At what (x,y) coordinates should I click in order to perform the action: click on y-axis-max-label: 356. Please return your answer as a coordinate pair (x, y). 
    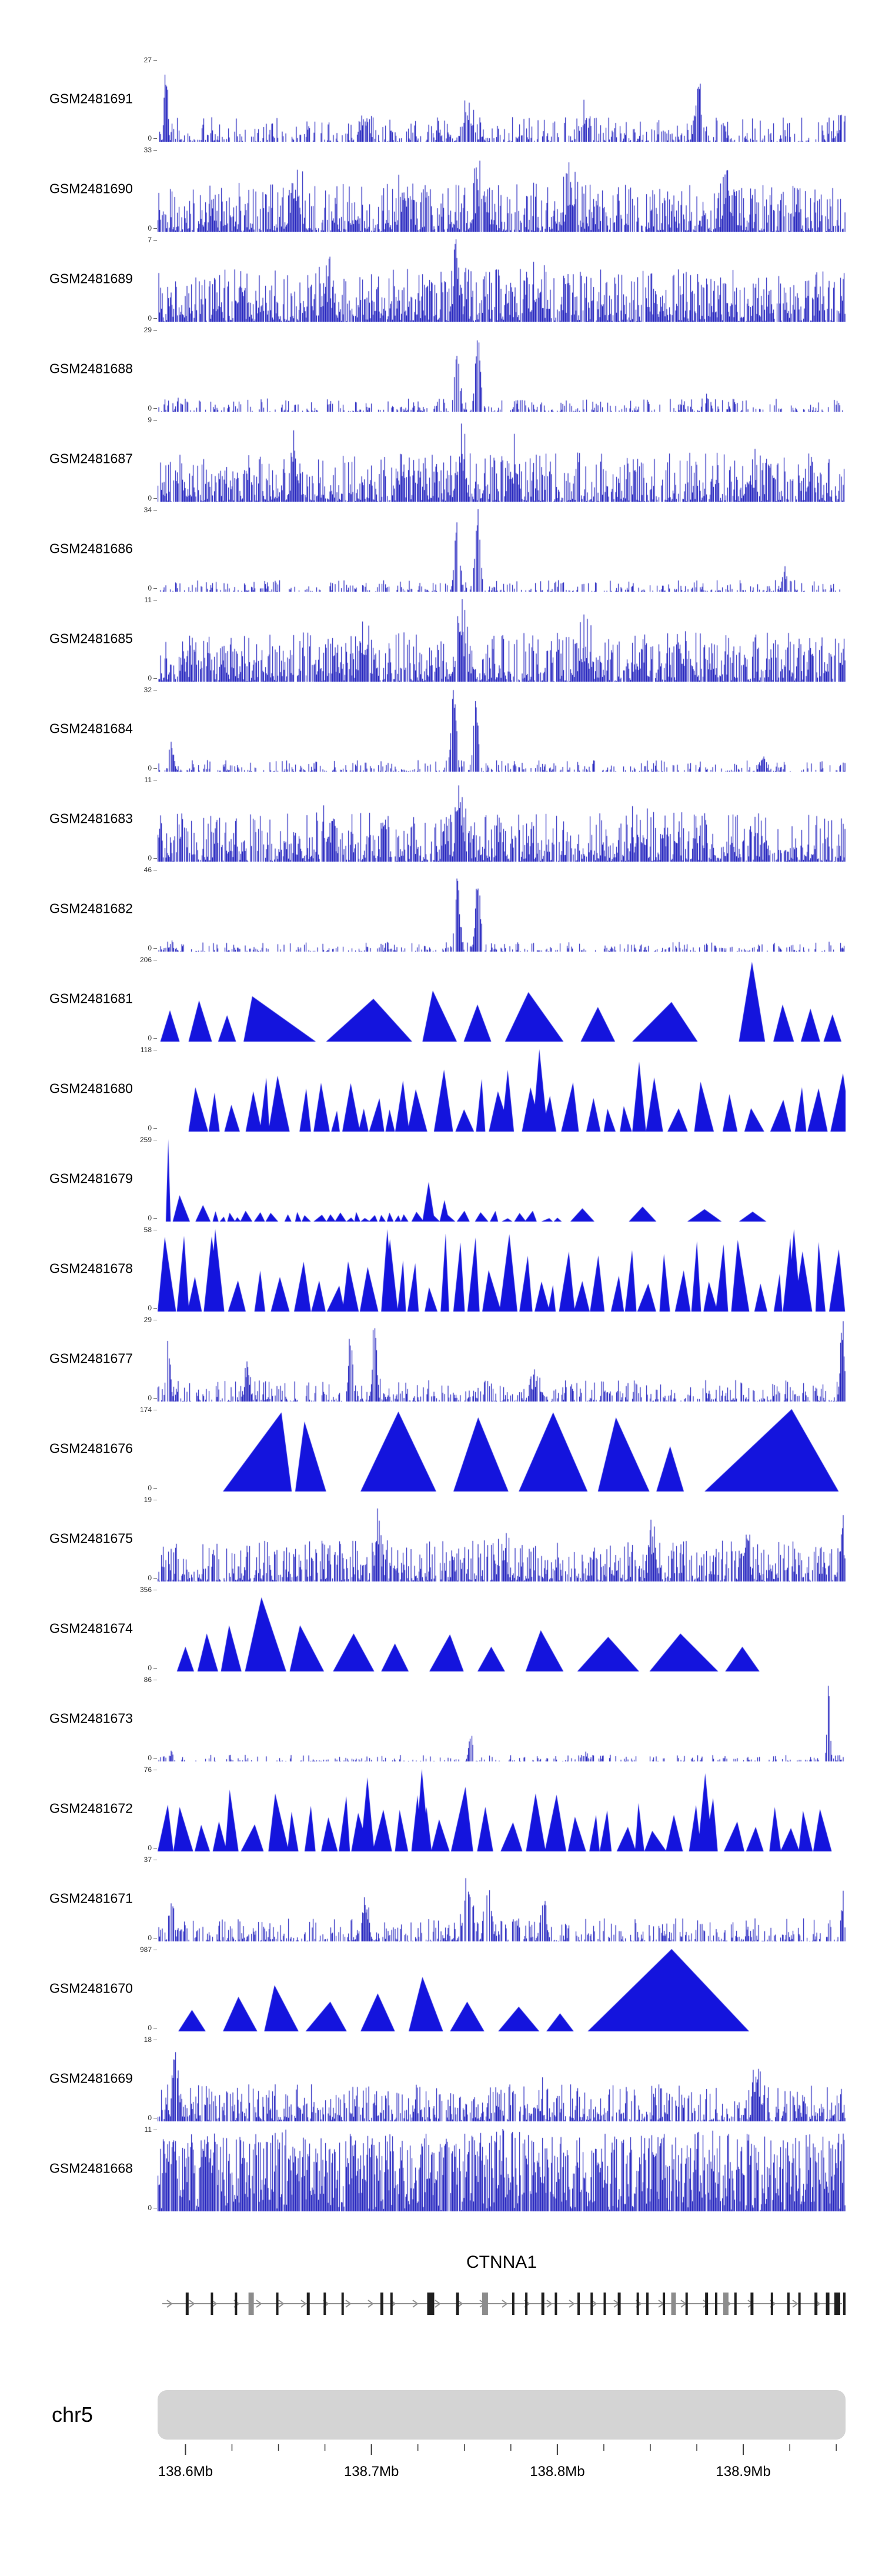
    Looking at the image, I should click on (141, 1589).